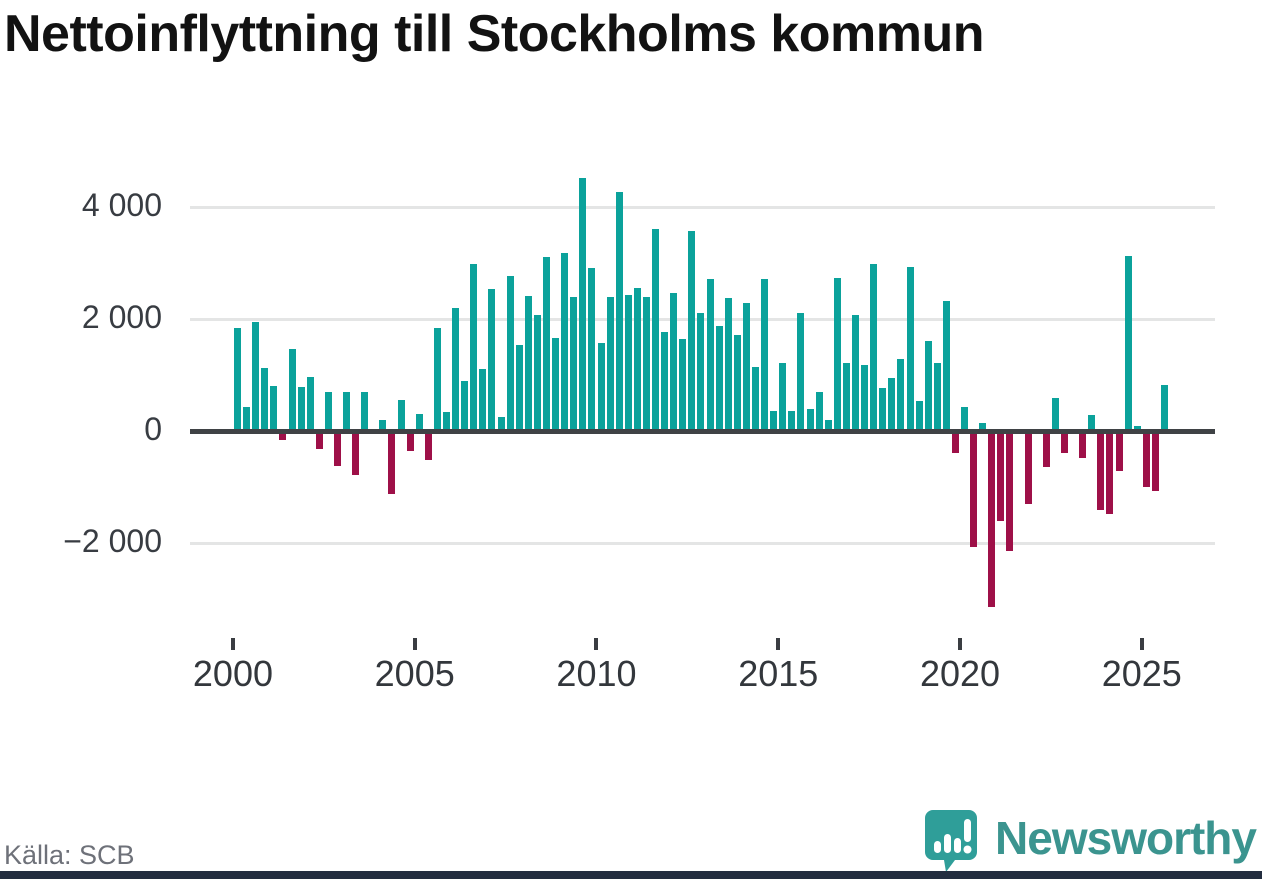  Describe the element at coordinates (960, 673) in the screenshot. I see `x-axis-tick-label: 2020` at that location.